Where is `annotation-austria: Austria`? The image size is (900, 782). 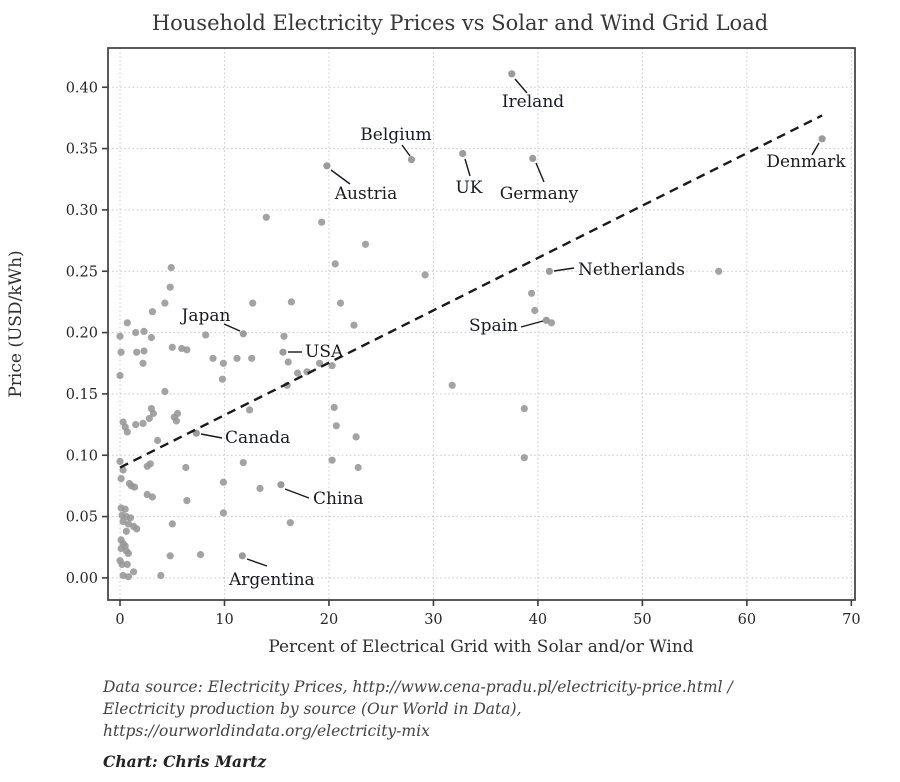 annotation-austria: Austria is located at coordinates (363, 186).